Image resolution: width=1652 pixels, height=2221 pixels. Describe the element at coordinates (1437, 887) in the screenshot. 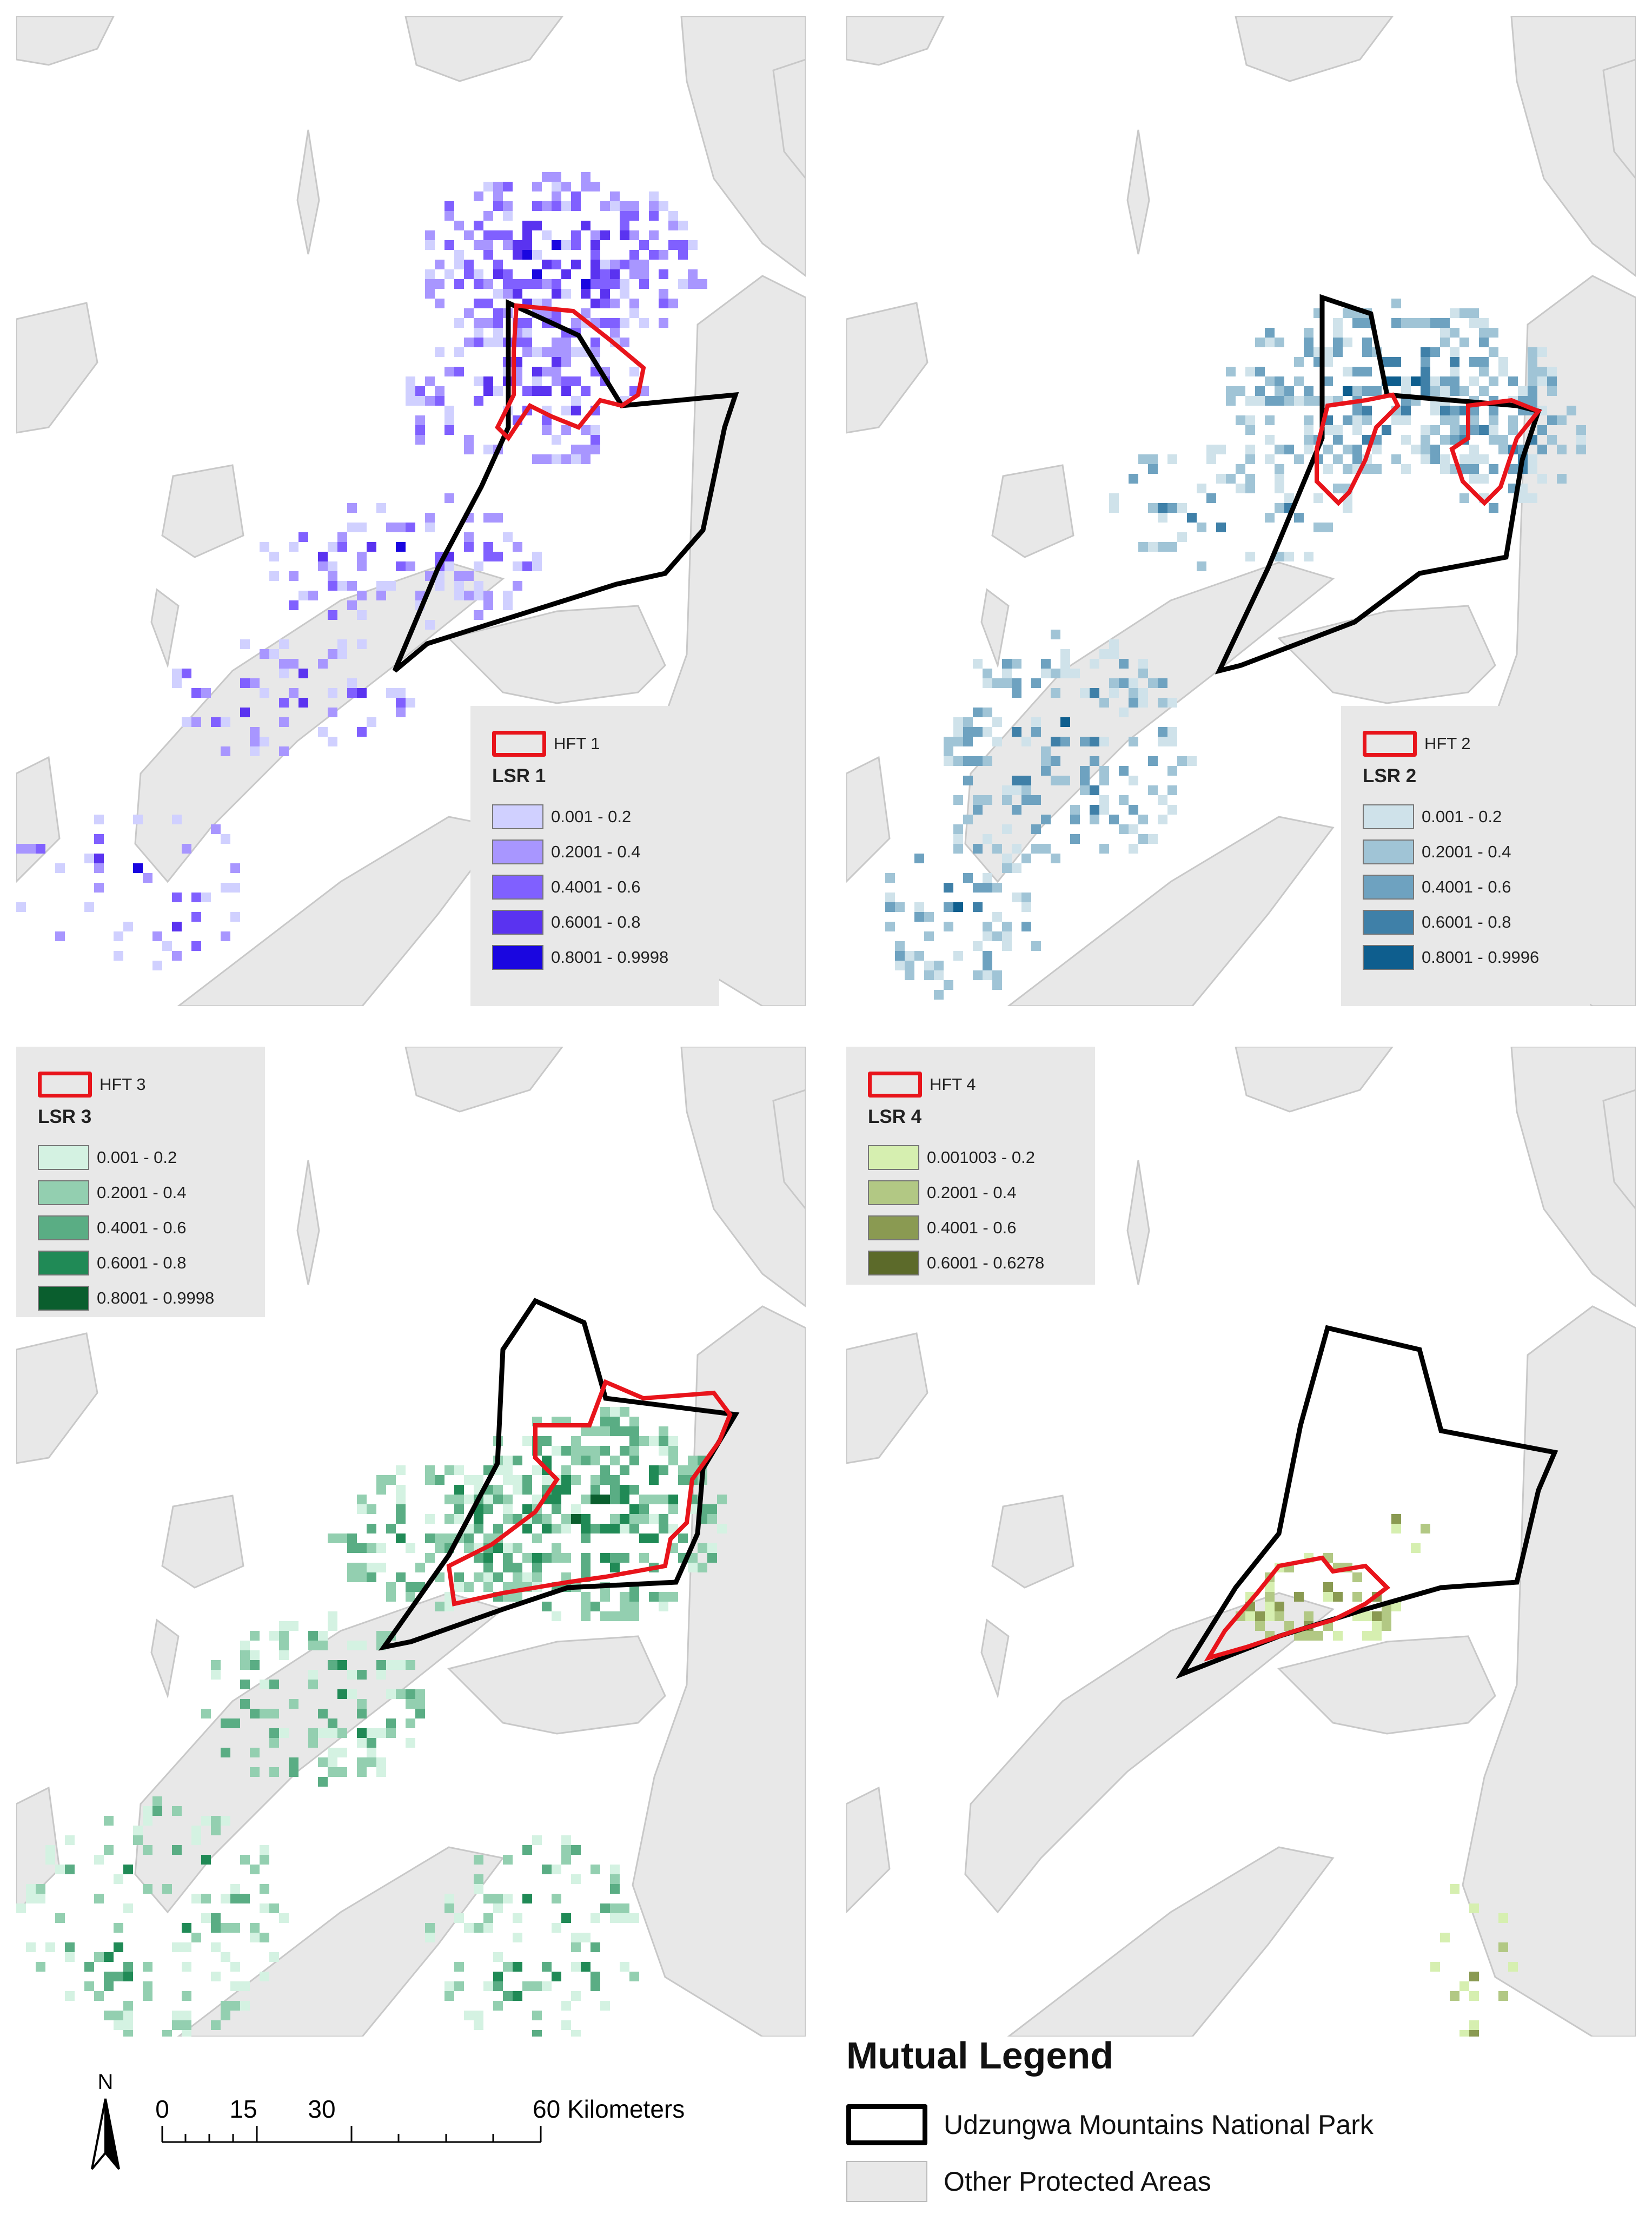

I see `legend-class-row: 0.4001 - 0.6` at that location.